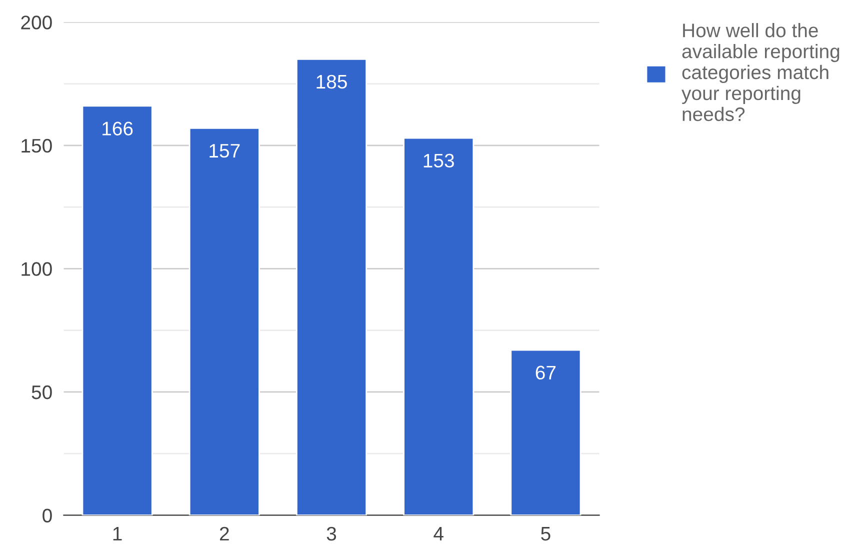 This screenshot has width=850, height=554. Describe the element at coordinates (225, 151) in the screenshot. I see `data-label: 157` at that location.